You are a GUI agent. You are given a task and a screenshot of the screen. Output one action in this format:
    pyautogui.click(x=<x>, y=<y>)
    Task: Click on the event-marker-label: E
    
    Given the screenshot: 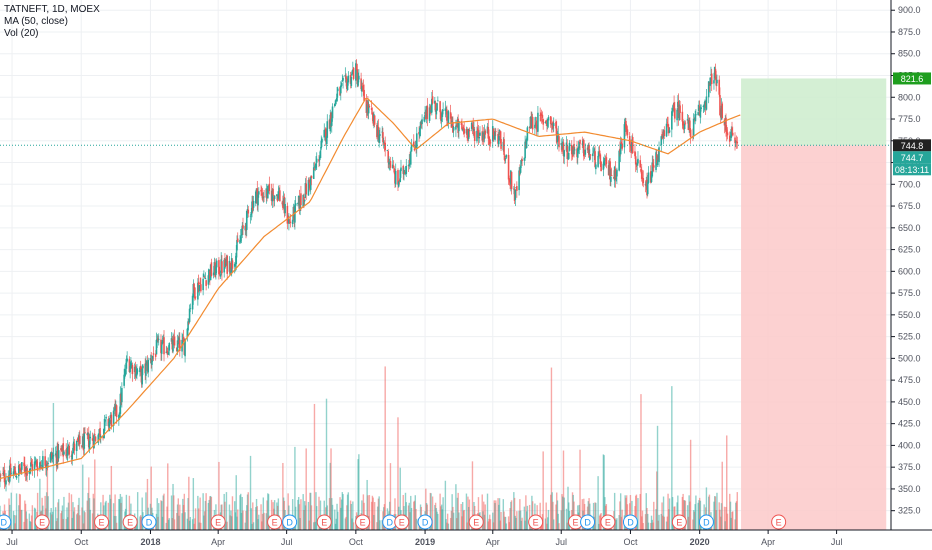 What is the action you would take?
    pyautogui.click(x=476, y=522)
    